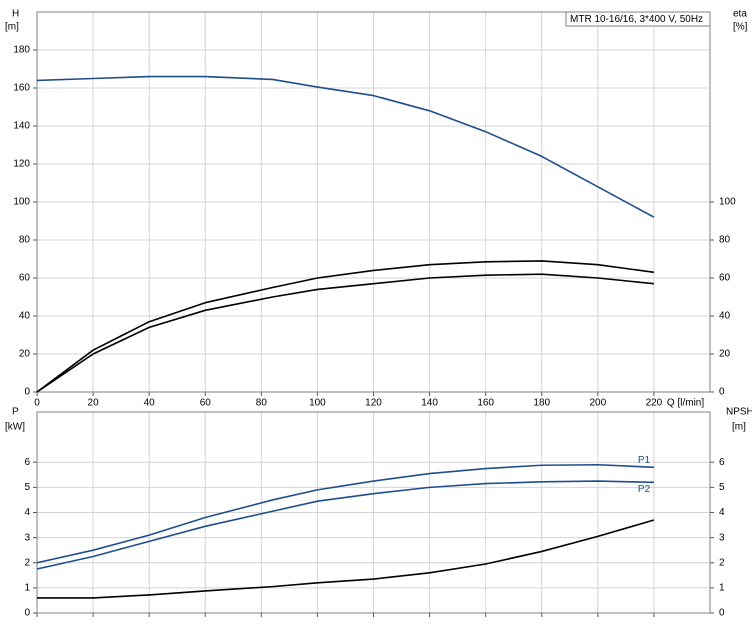 Image resolution: width=752 pixels, height=625 pixels. What do you see at coordinates (25, 278) in the screenshot?
I see `y-tick-label: 60` at bounding box center [25, 278].